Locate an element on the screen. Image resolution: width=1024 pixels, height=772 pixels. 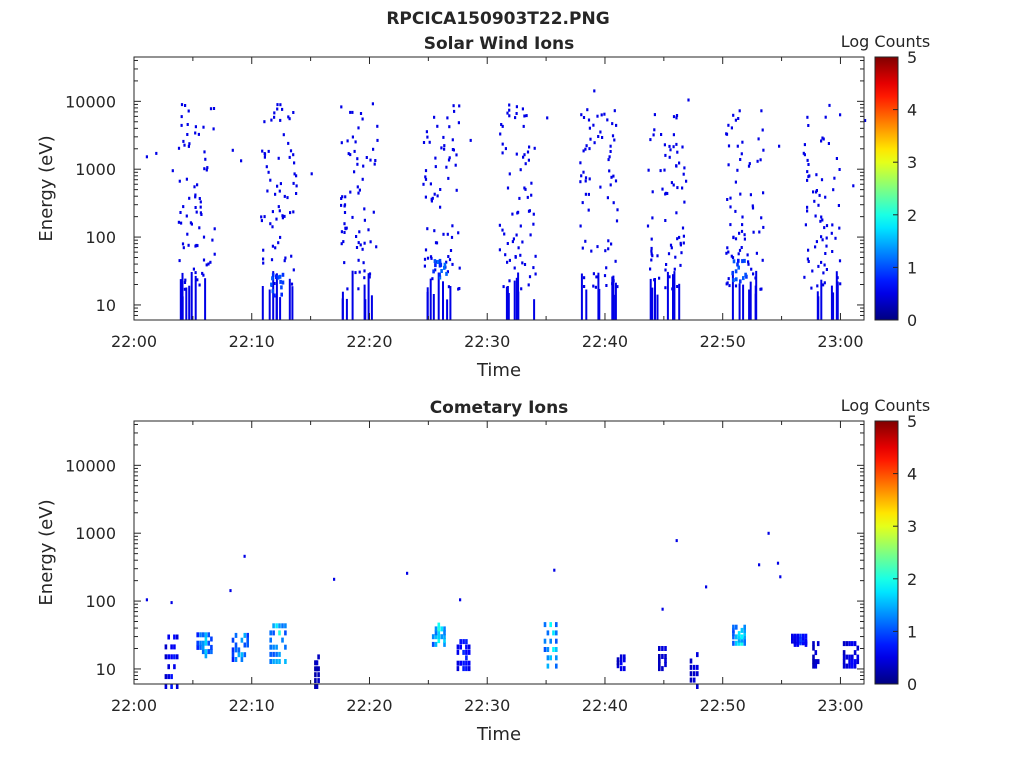
y-tick-label: 1000 is located at coordinates (95, 533).